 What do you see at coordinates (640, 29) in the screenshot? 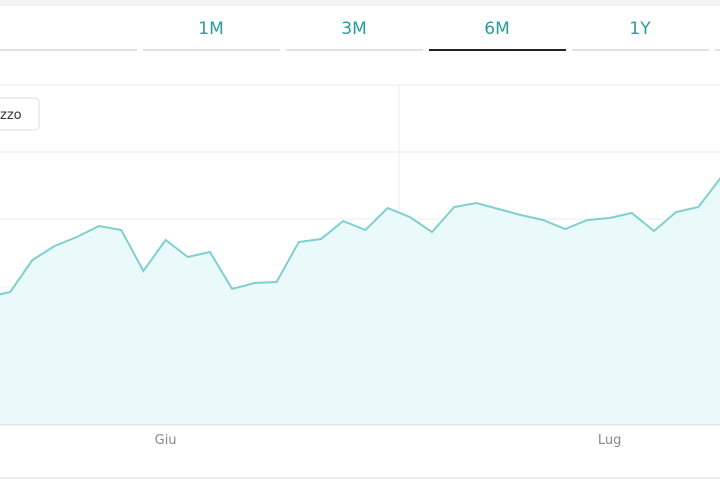
I see `tab-label: 1Y` at bounding box center [640, 29].